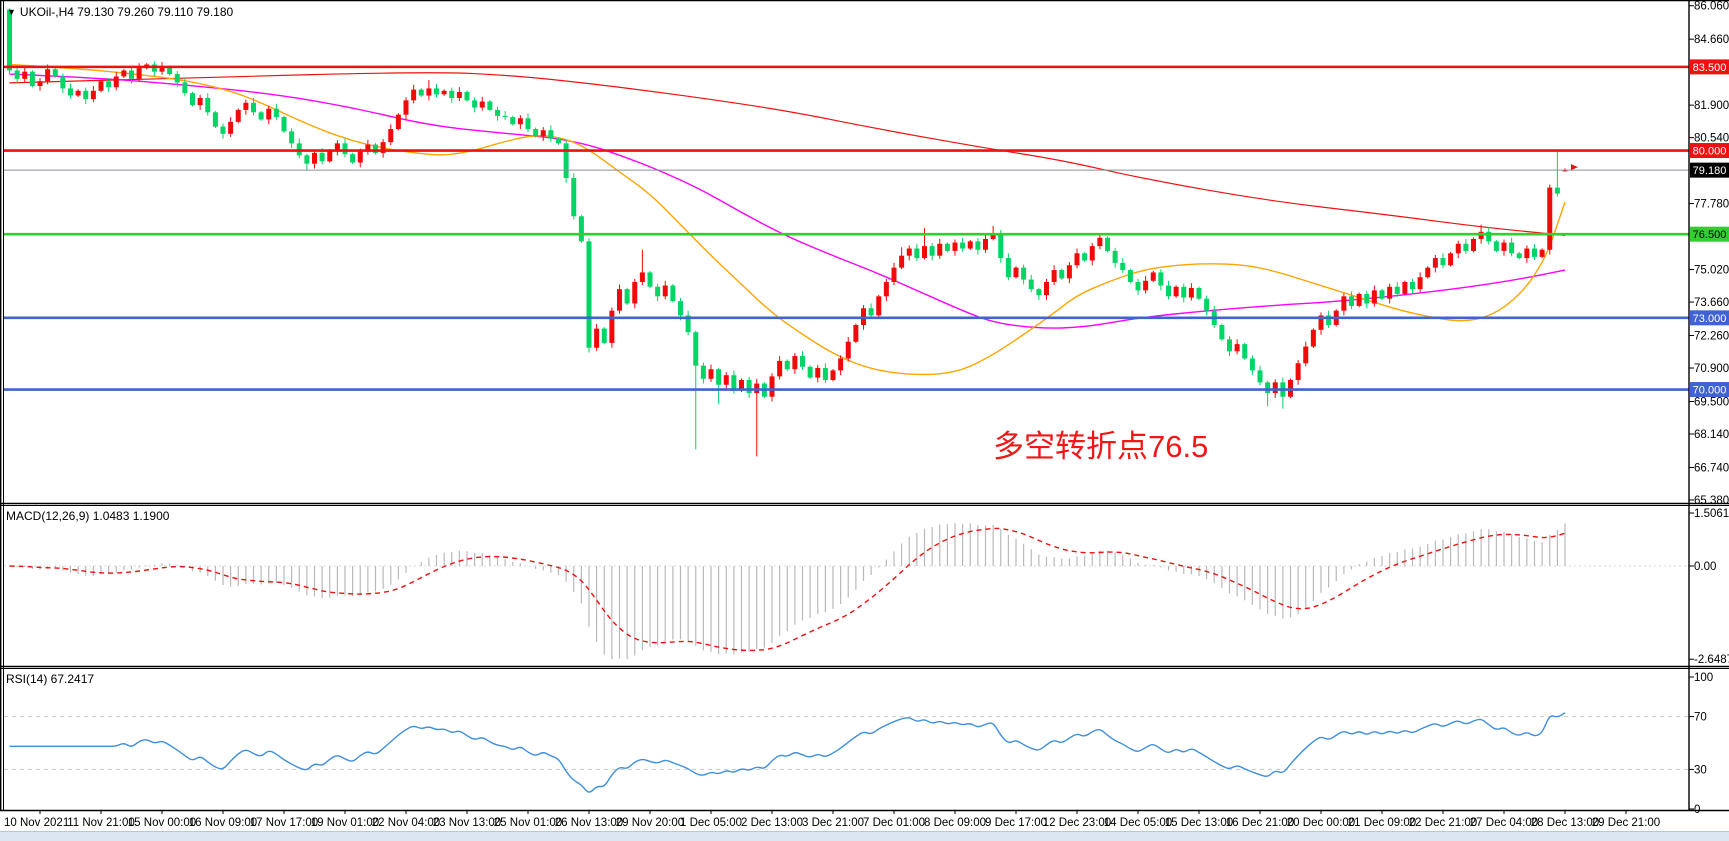 The height and width of the screenshot is (841, 1729). Describe the element at coordinates (162, 823) in the screenshot. I see `svg-text: 15 Nov 00:00` at that location.